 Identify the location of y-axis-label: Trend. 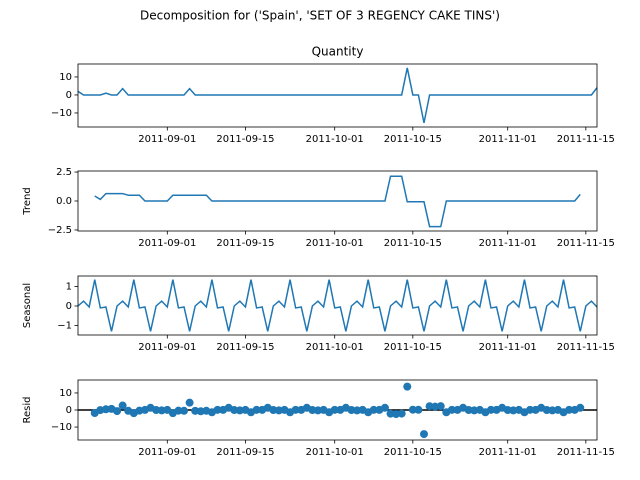
(27, 201).